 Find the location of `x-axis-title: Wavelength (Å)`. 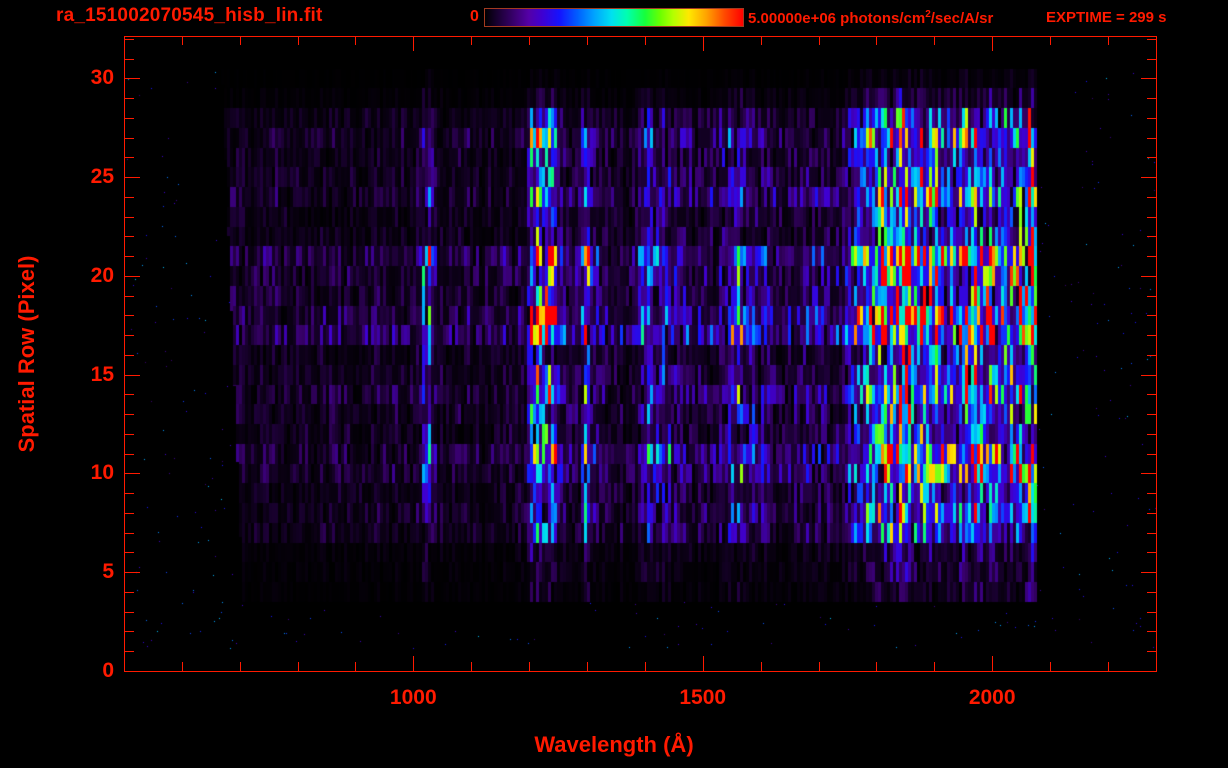

x-axis-title: Wavelength (Å) is located at coordinates (614, 744).